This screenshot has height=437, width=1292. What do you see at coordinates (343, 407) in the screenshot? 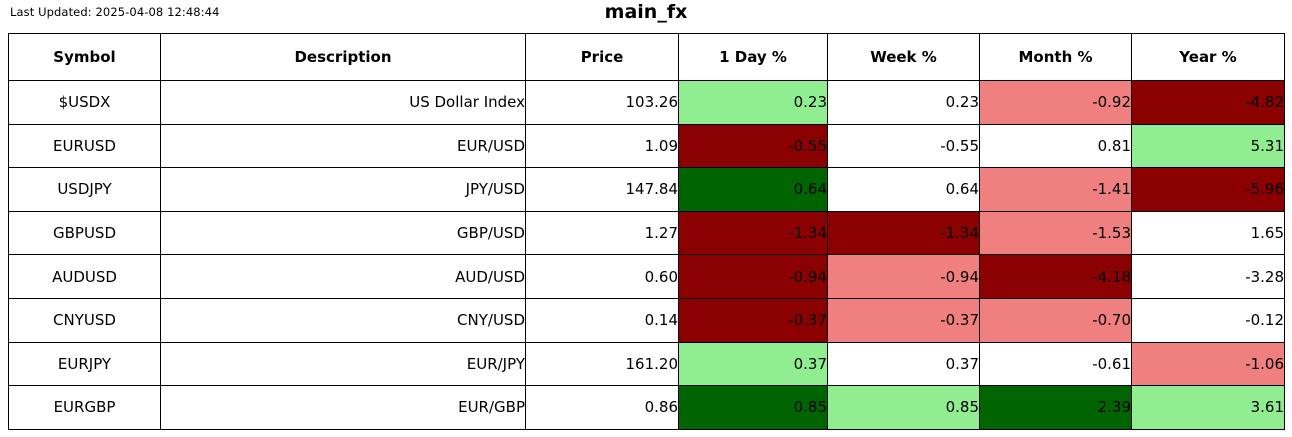
I see `description-cell: EUR/GBP` at bounding box center [343, 407].